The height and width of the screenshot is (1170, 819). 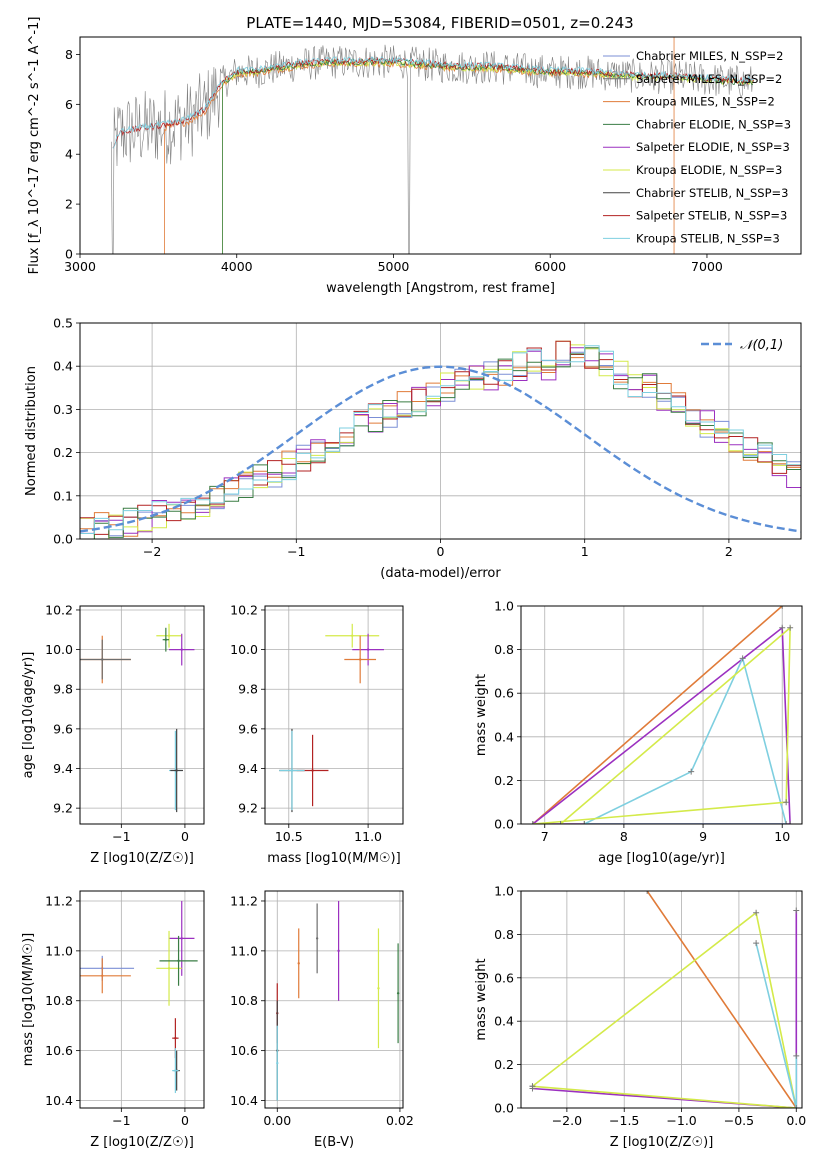 I want to click on x-tick-label: −2.0, so click(x=567, y=1120).